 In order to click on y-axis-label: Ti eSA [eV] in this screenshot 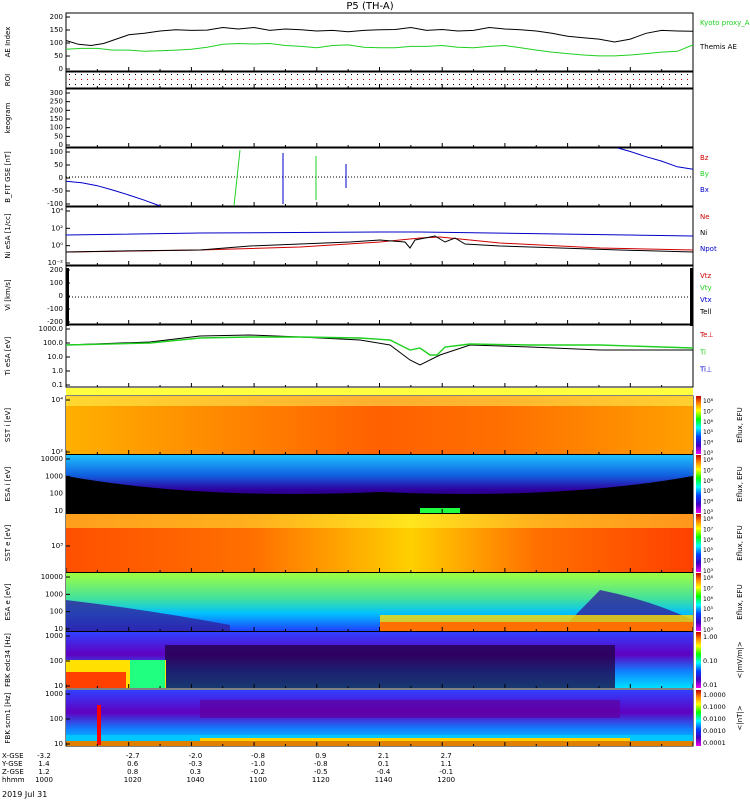, I will do `click(8, 356)`.